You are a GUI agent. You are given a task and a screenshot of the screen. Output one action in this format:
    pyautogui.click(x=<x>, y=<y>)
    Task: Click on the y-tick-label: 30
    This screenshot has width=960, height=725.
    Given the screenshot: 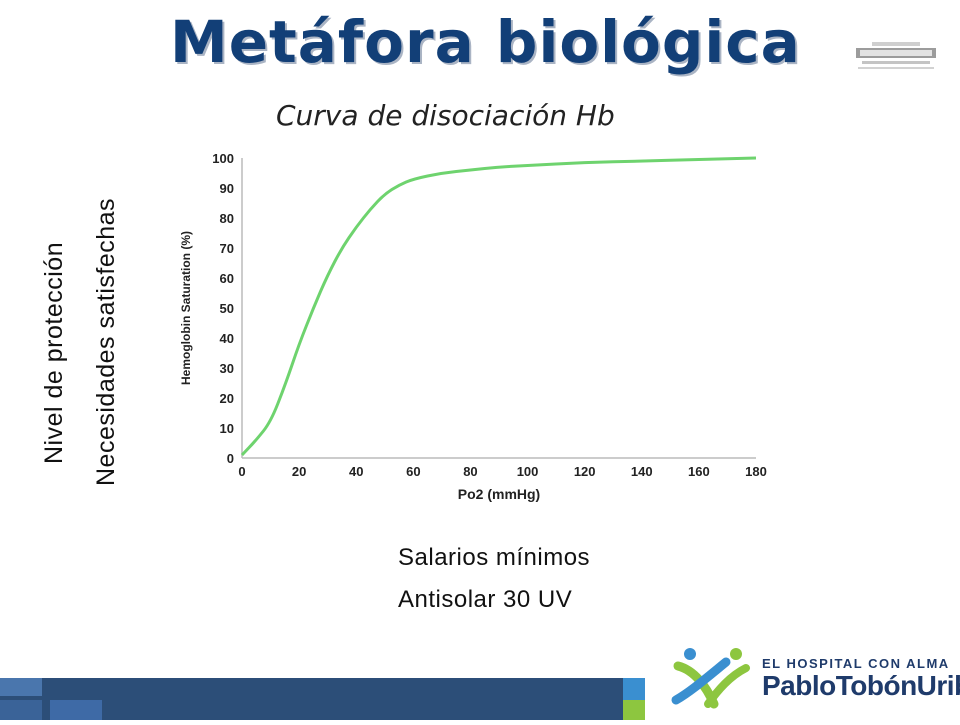 What is the action you would take?
    pyautogui.click(x=227, y=368)
    